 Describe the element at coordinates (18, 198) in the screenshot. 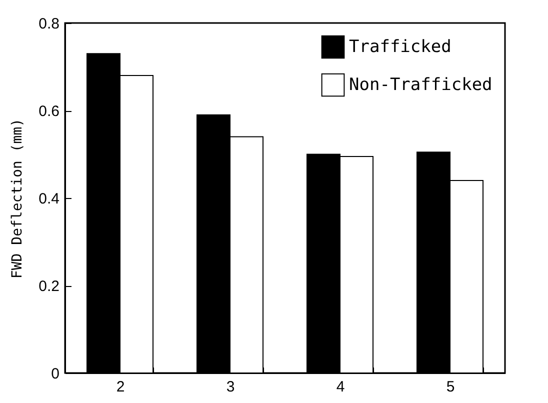

I see `y-axis-title: FWD Deflection (mm)` at that location.